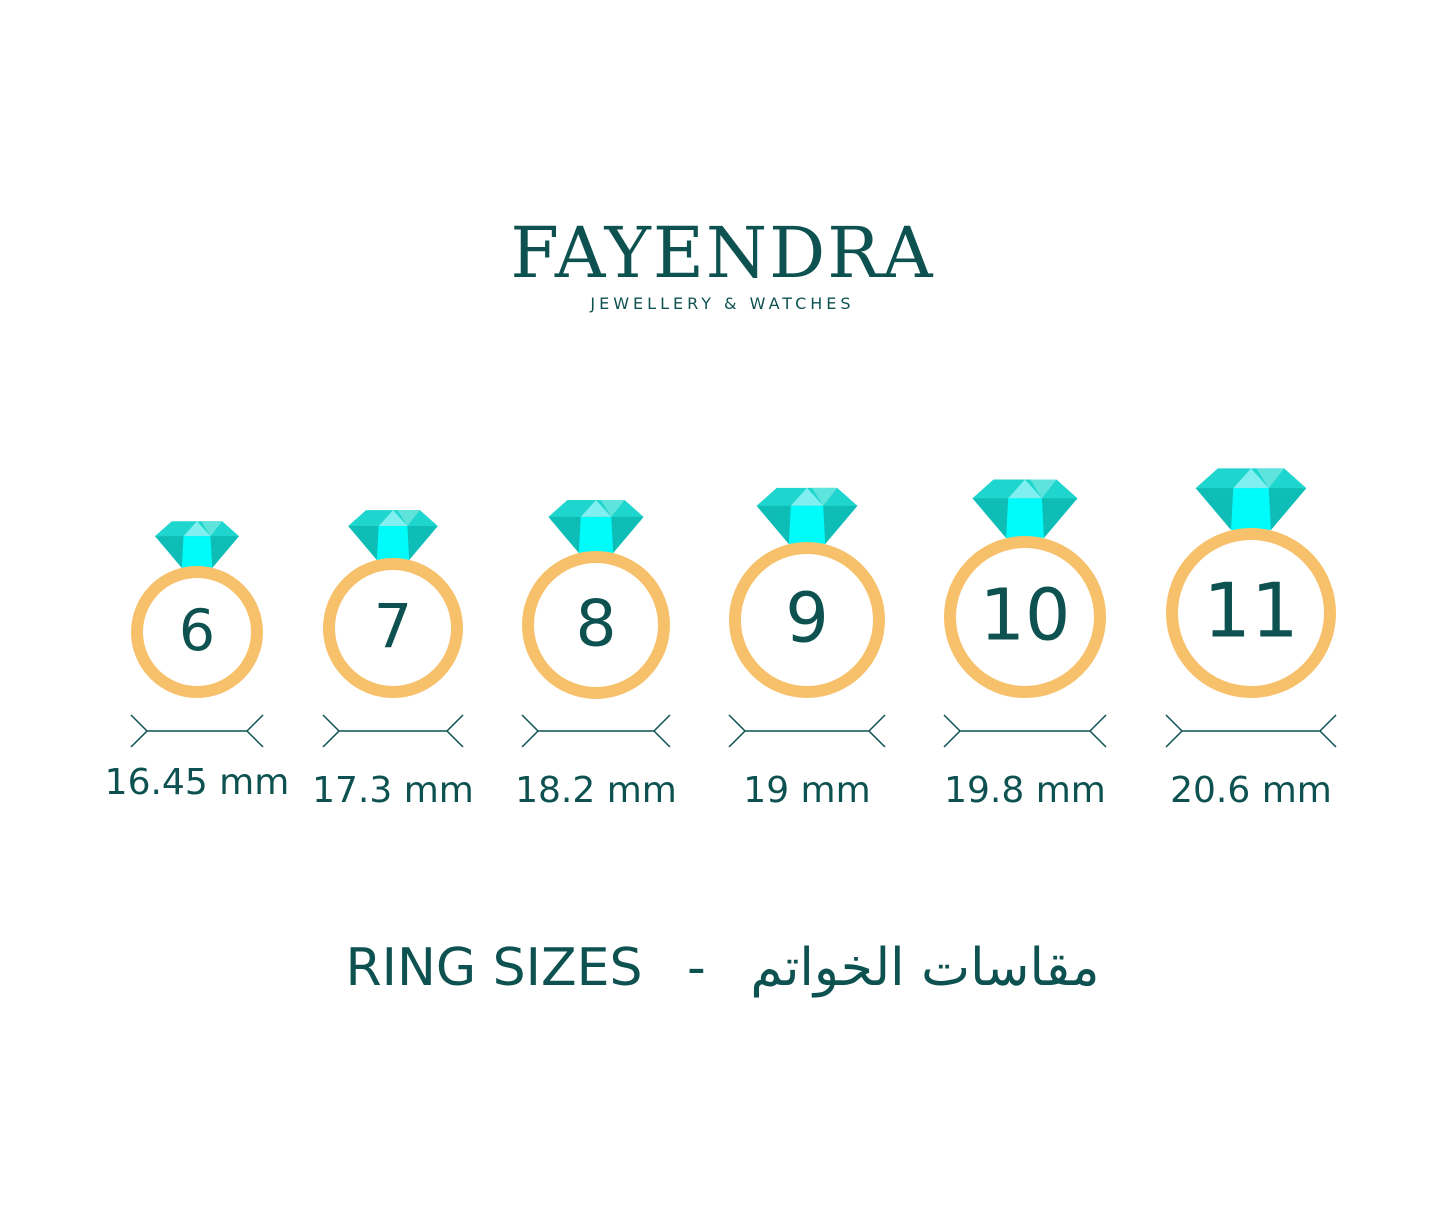 The width and height of the screenshot is (1445, 1205). What do you see at coordinates (494, 968) in the screenshot?
I see `title-english: RING SIZES` at bounding box center [494, 968].